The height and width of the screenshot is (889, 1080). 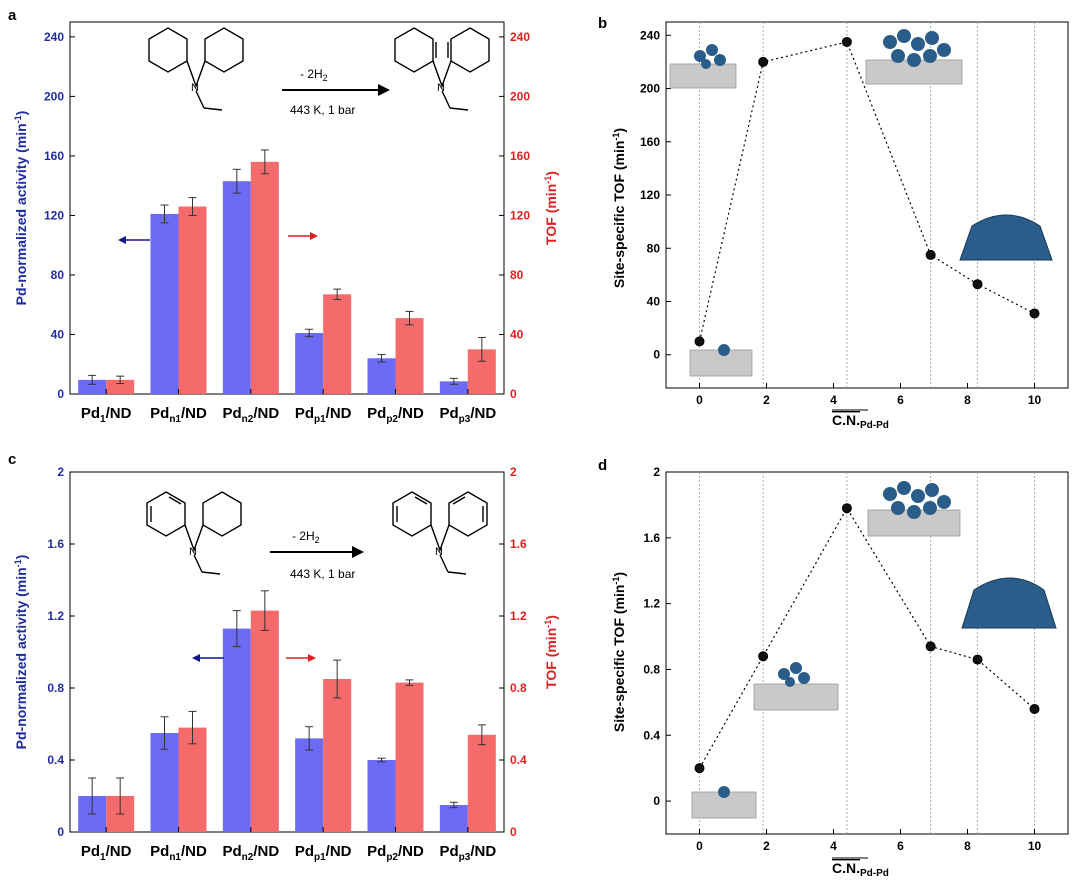 What do you see at coordinates (178, 415) in the screenshot?
I see `category-label: Pdn1/ND` at bounding box center [178, 415].